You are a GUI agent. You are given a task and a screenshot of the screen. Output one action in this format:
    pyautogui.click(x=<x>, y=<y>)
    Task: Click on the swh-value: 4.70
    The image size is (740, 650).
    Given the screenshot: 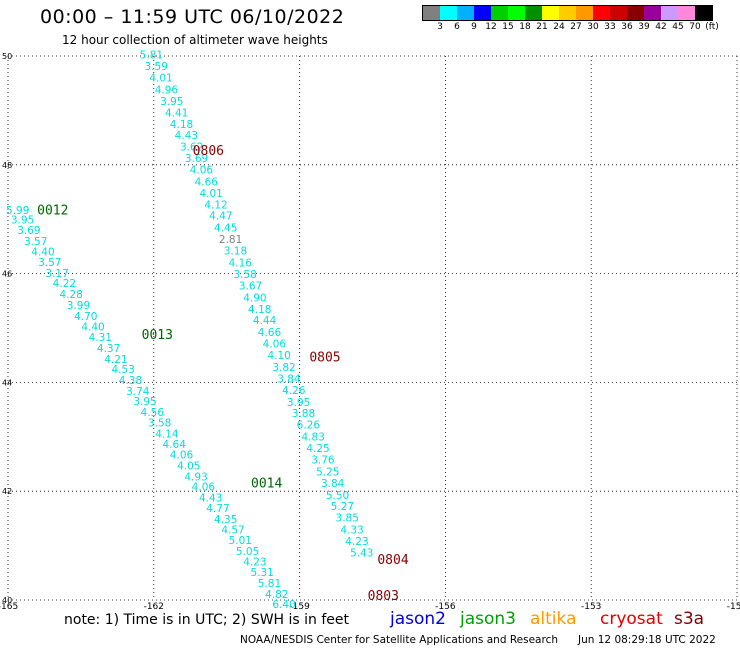 What is the action you would take?
    pyautogui.click(x=85, y=317)
    